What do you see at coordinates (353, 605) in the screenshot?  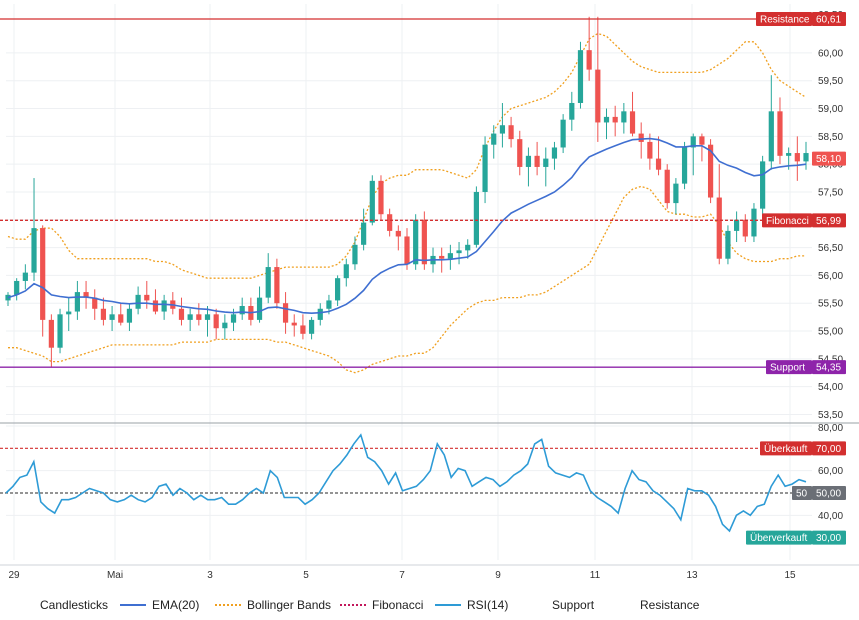 I see `legend-swatch` at bounding box center [353, 605].